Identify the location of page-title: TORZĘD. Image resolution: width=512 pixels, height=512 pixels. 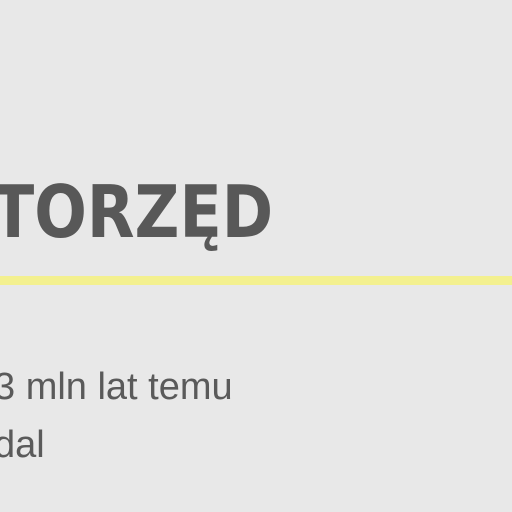
(137, 212).